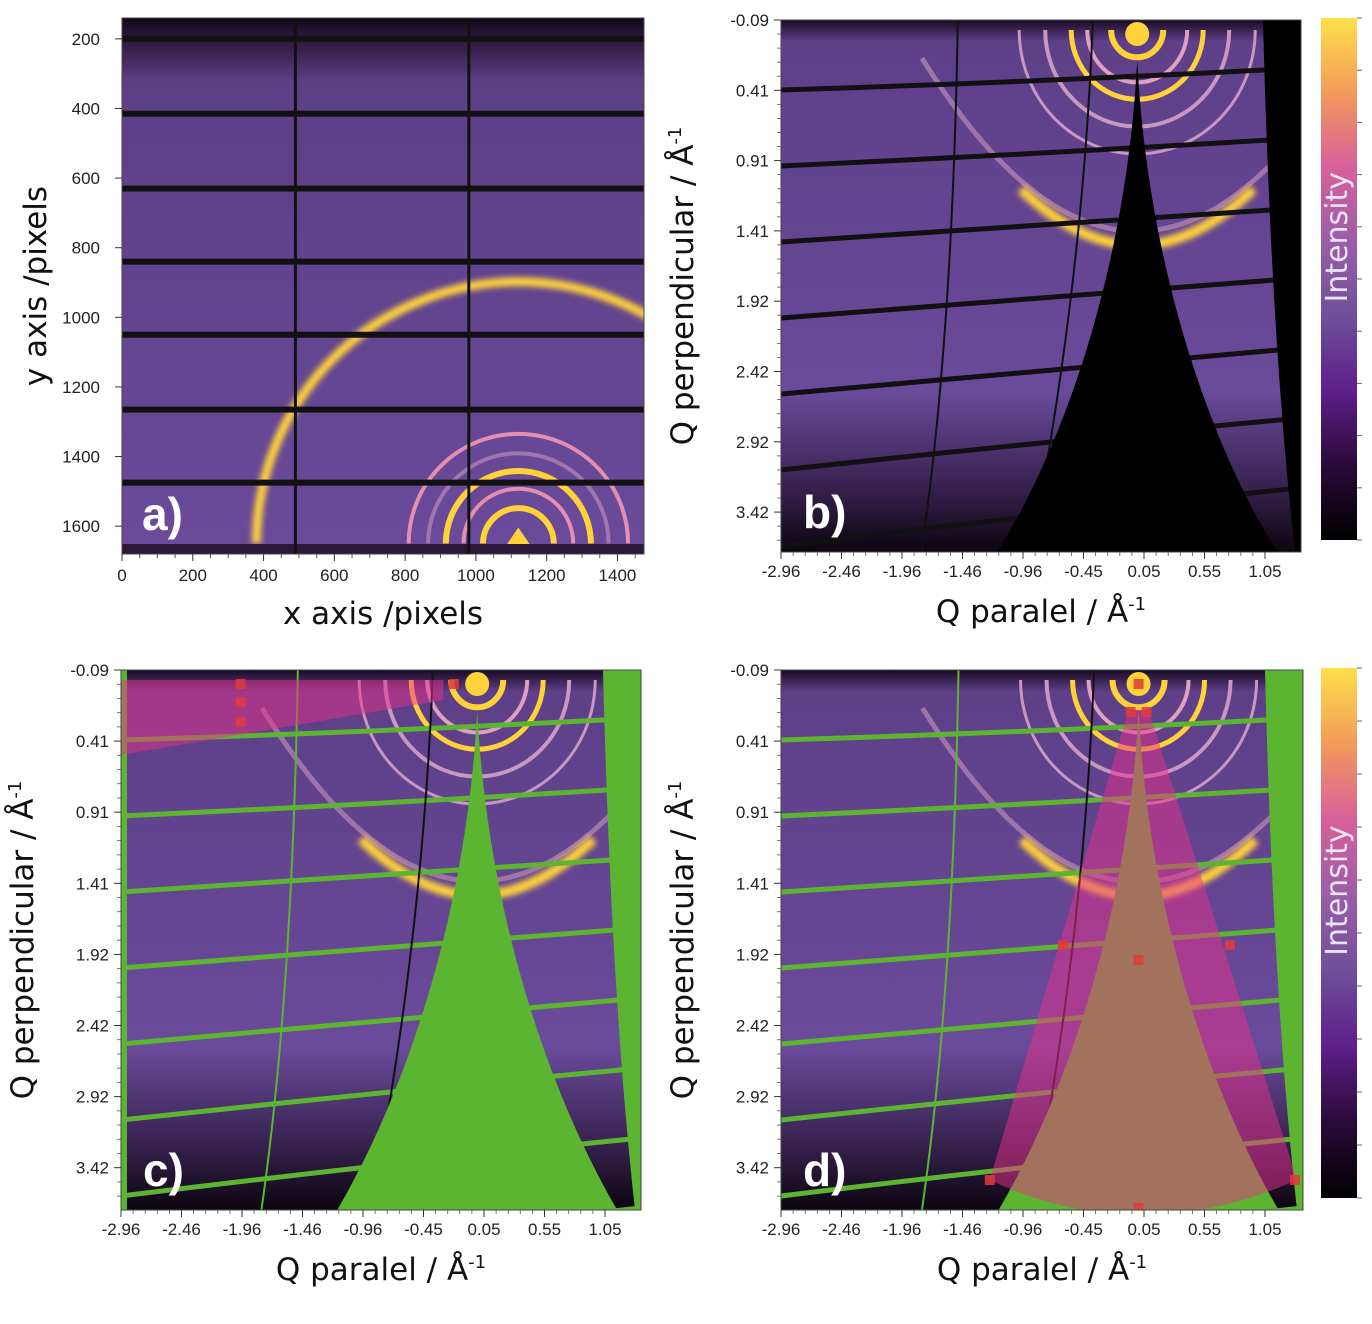 The height and width of the screenshot is (1324, 1372). I want to click on x-tick-label: 400, so click(263, 575).